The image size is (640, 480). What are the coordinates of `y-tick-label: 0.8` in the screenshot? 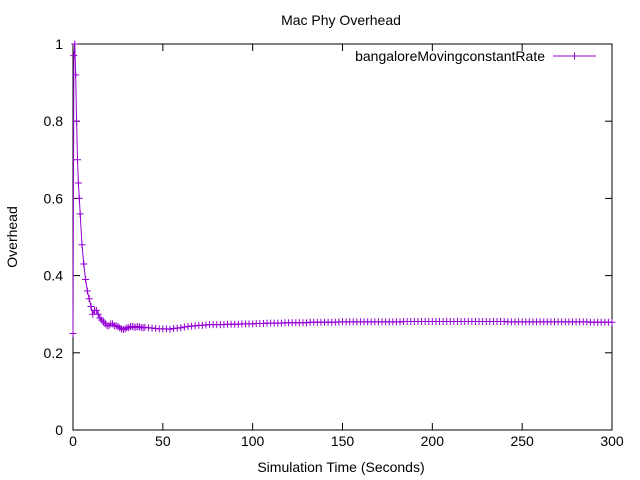 It's located at (54, 121).